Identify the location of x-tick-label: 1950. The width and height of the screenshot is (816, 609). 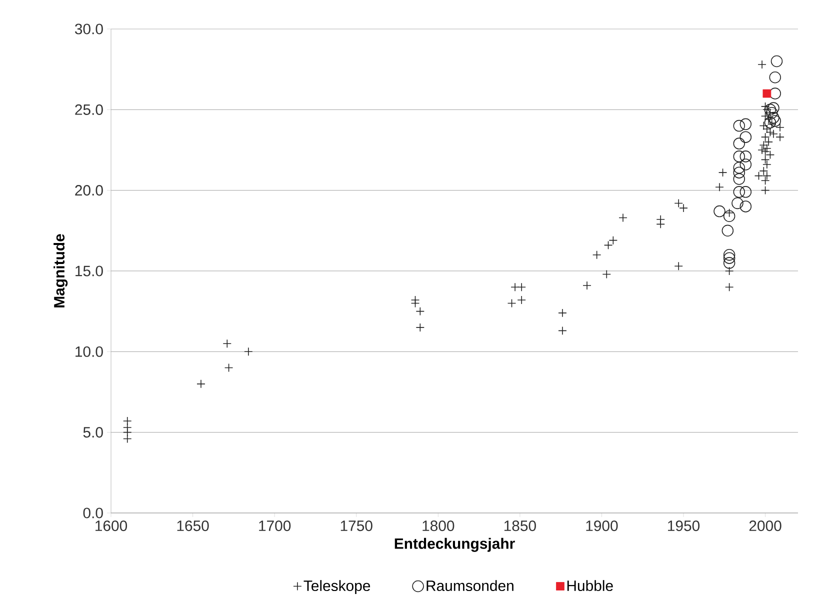
(684, 526).